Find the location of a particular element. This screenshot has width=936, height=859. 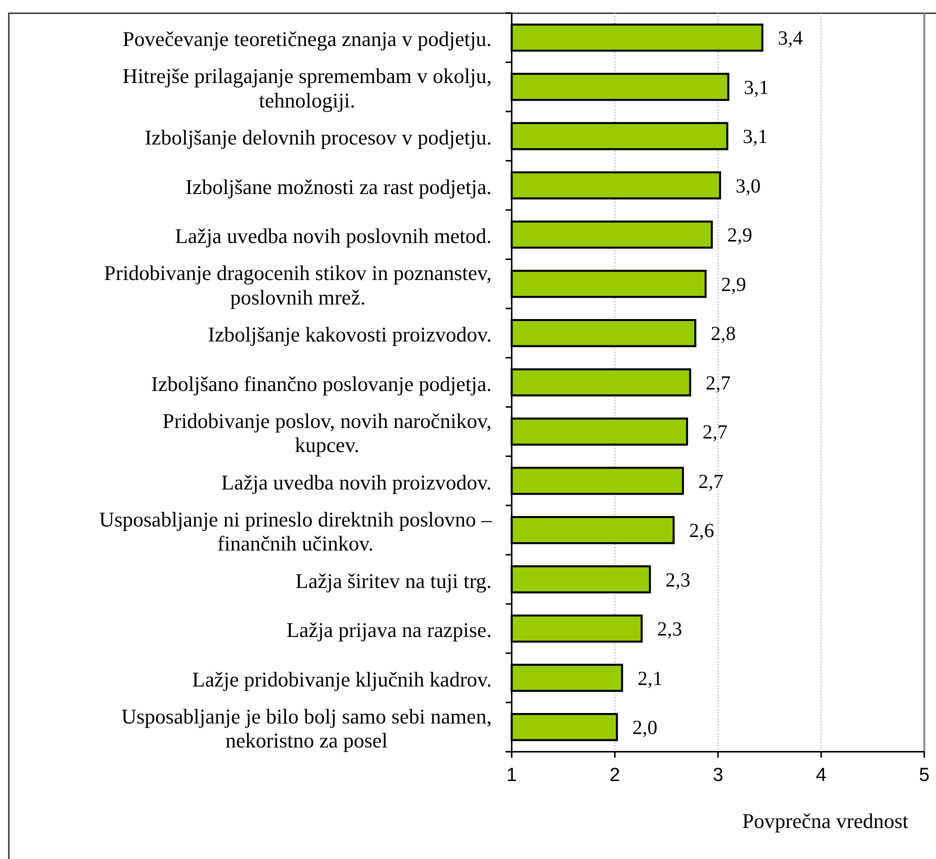

data-label: 2,0 is located at coordinates (645, 728).